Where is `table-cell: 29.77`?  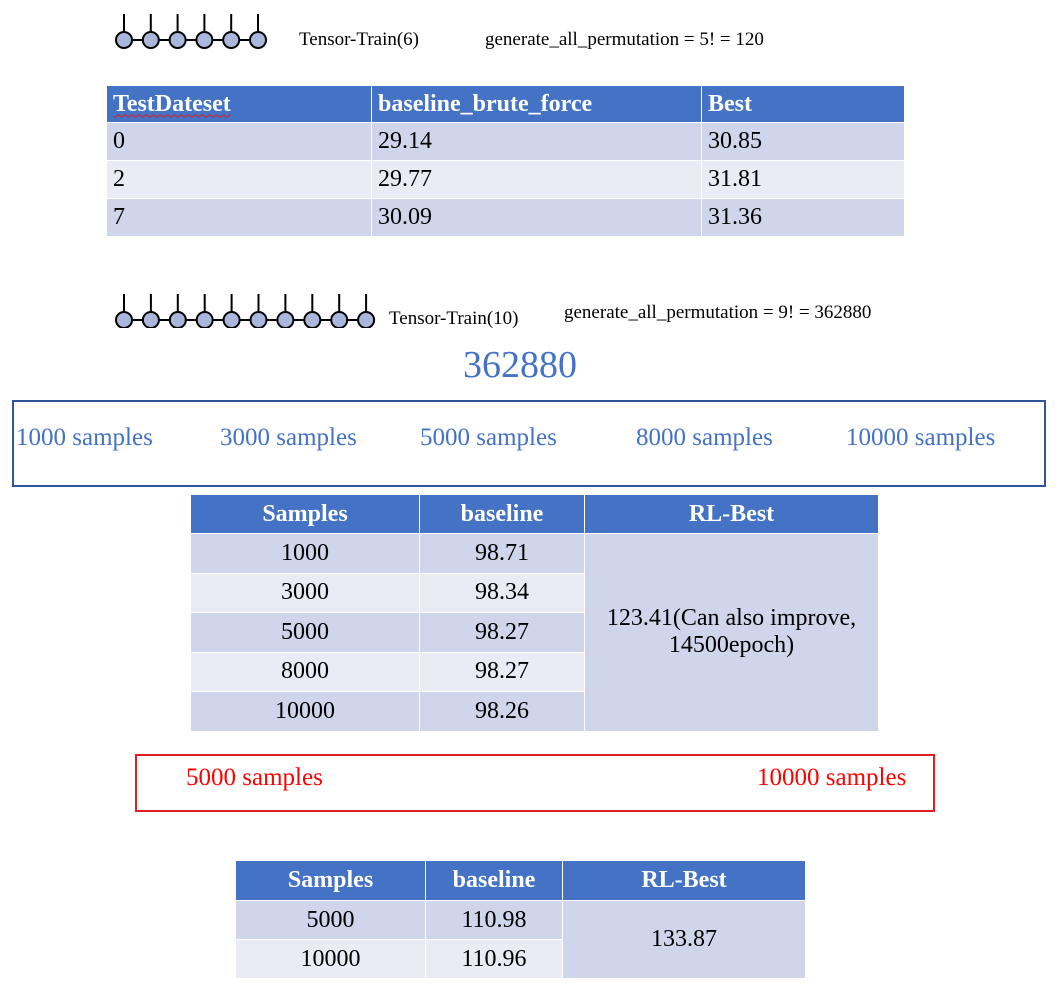
table-cell: 29.77 is located at coordinates (536, 179).